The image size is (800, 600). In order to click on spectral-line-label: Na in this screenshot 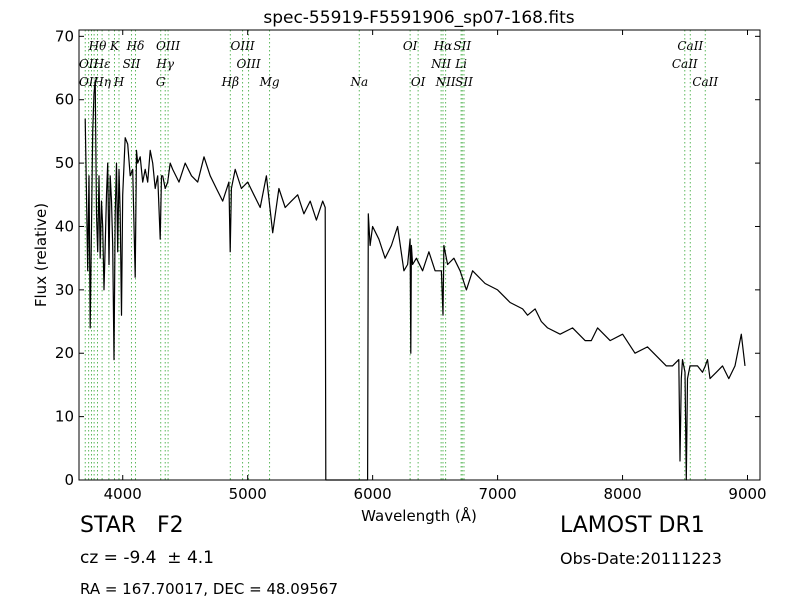, I will do `click(358, 82)`.